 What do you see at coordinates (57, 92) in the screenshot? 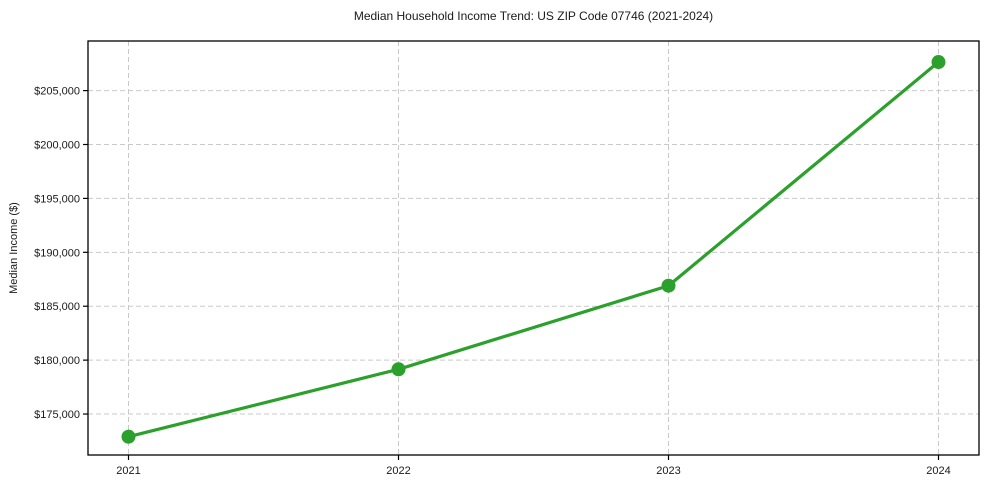
I see `y-tick-label: $205,000` at bounding box center [57, 92].